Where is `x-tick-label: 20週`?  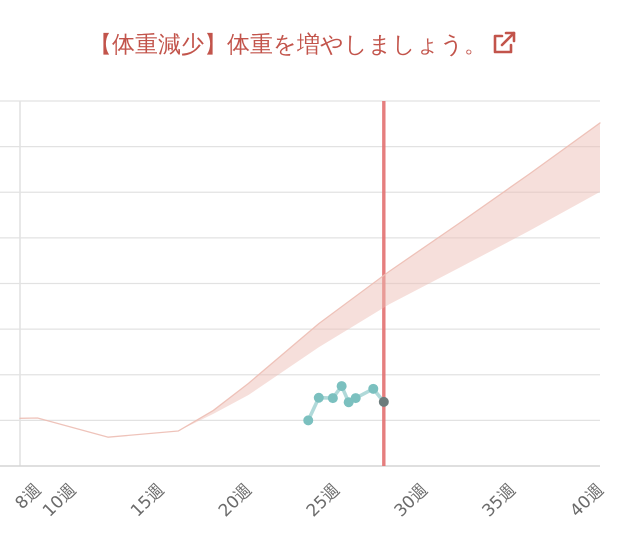
x-tick-label: 20週 is located at coordinates (235, 501).